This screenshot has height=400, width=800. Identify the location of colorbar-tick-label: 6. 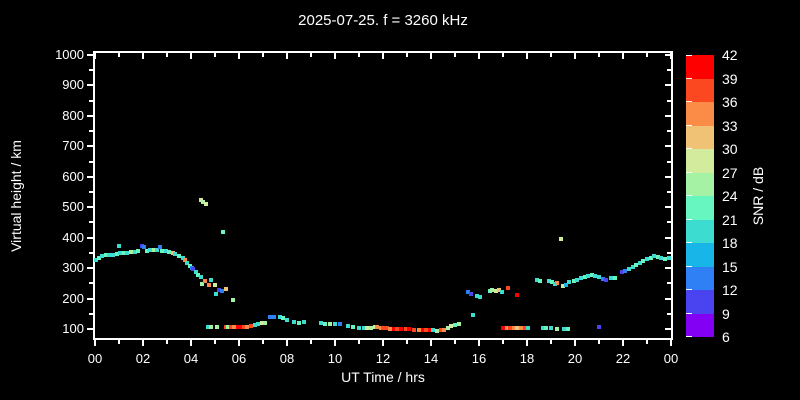
(726, 337).